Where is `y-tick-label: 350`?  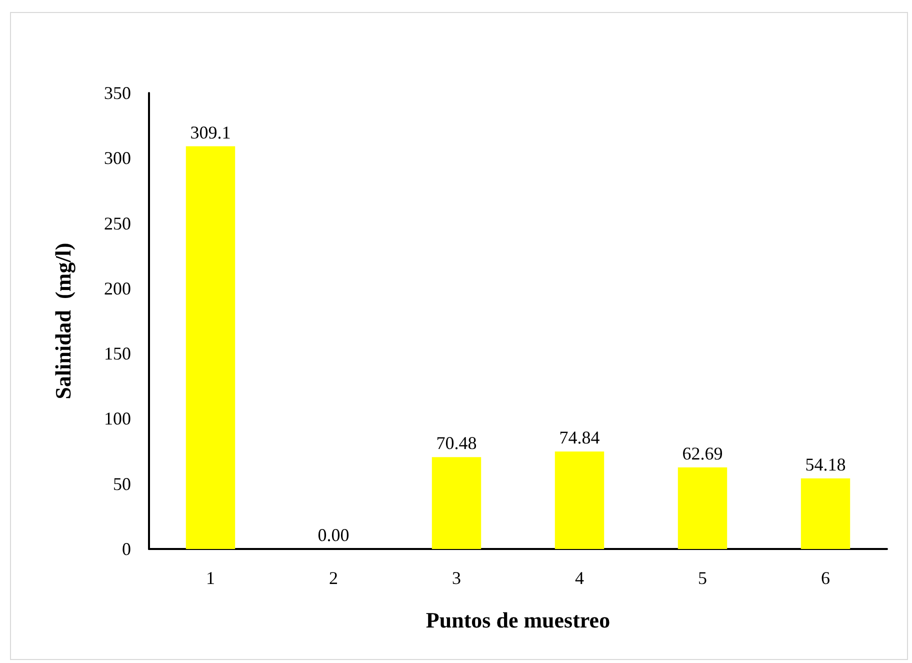 y-tick-label: 350 is located at coordinates (117, 93).